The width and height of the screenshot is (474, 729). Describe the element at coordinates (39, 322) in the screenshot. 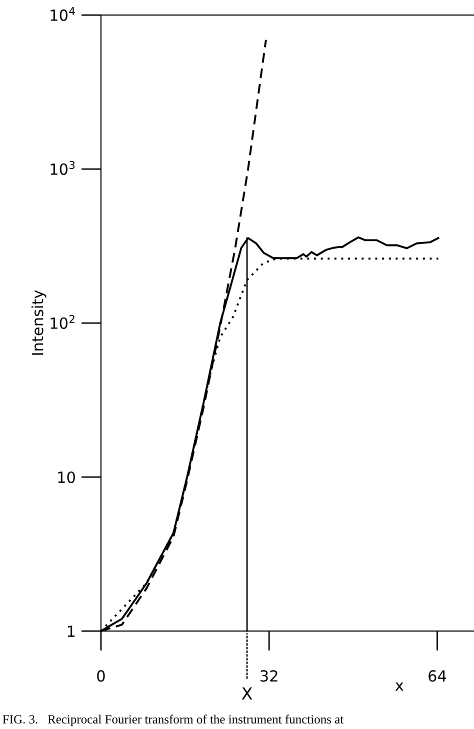

I see `y-axis-title: Intensity` at that location.